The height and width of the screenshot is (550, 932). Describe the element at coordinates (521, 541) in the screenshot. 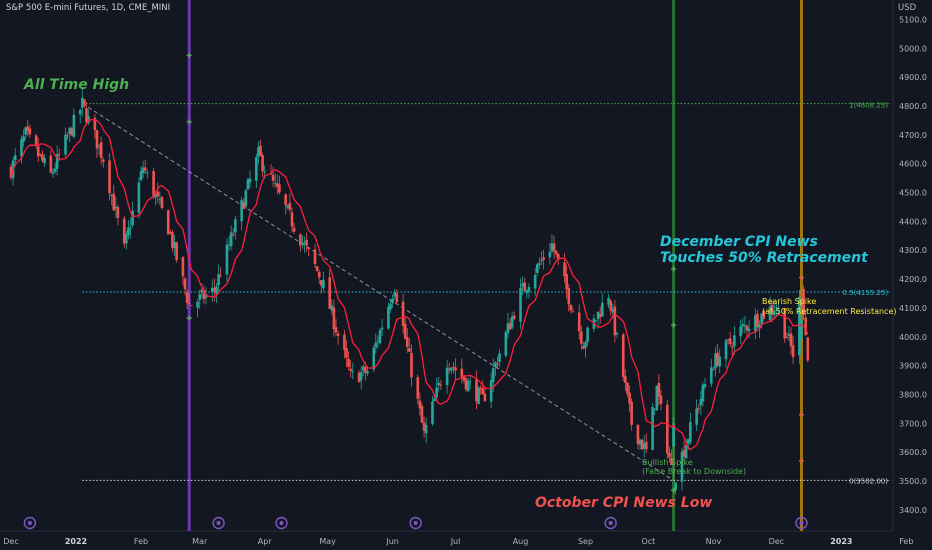

I see `x-tick-label: Aug` at that location.